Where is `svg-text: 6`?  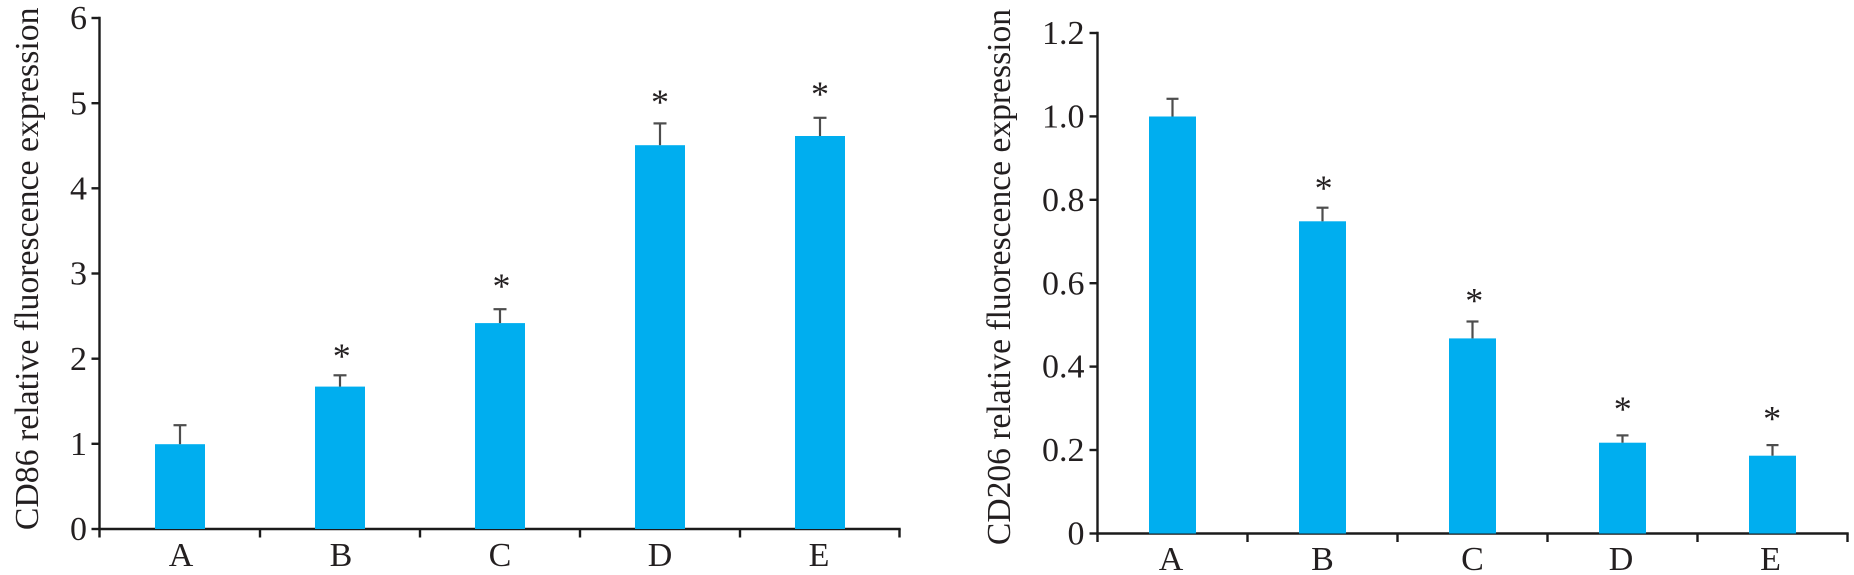 svg-text: 6 is located at coordinates (78, 18).